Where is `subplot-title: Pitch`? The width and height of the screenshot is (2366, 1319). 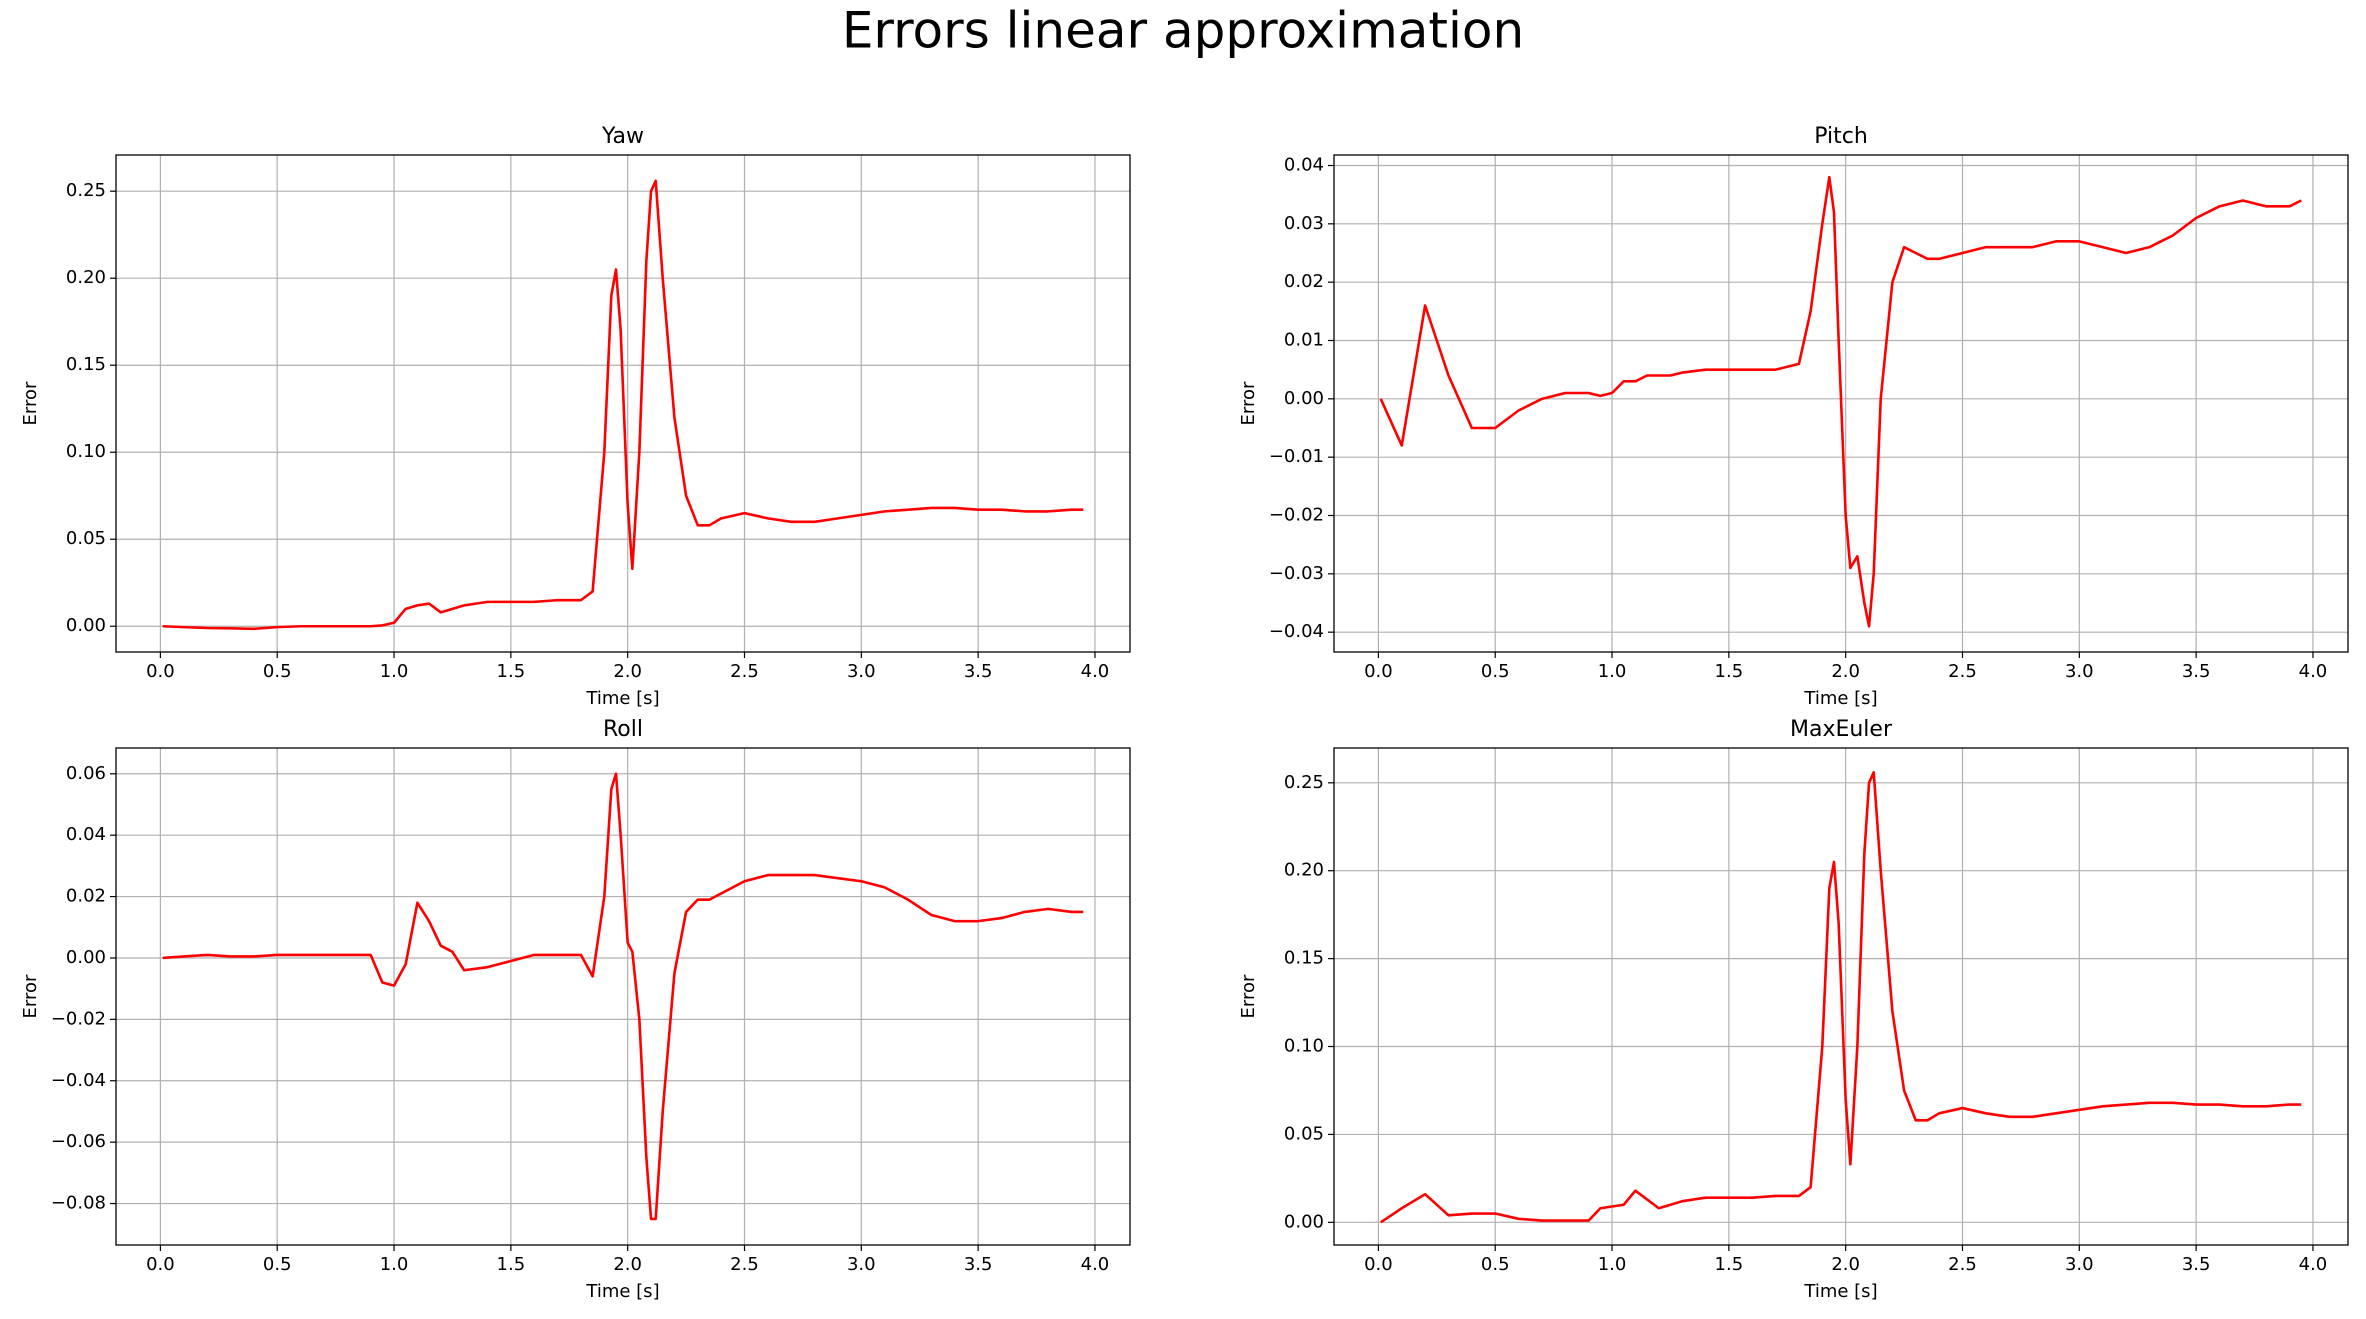
subplot-title: Pitch is located at coordinates (1841, 136).